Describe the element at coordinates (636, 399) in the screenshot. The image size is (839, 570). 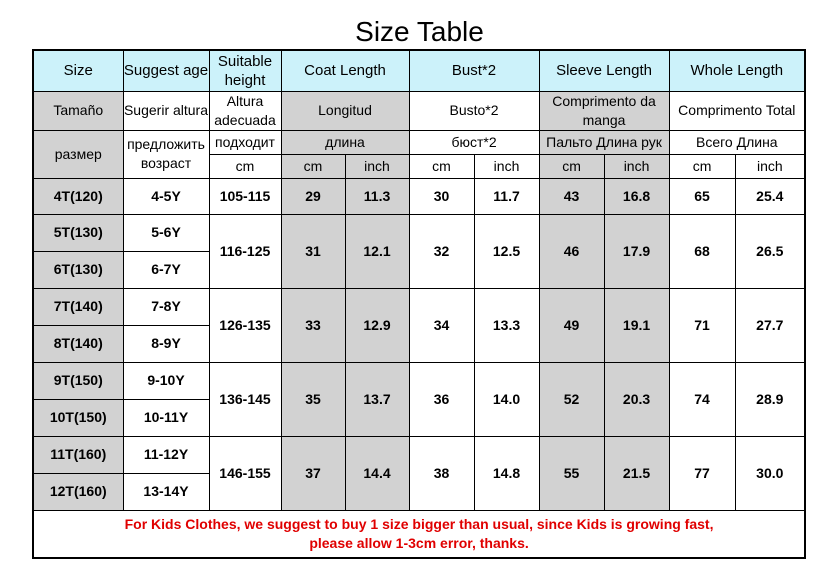
I see `sleeve-inch-cell: 20.3` at that location.